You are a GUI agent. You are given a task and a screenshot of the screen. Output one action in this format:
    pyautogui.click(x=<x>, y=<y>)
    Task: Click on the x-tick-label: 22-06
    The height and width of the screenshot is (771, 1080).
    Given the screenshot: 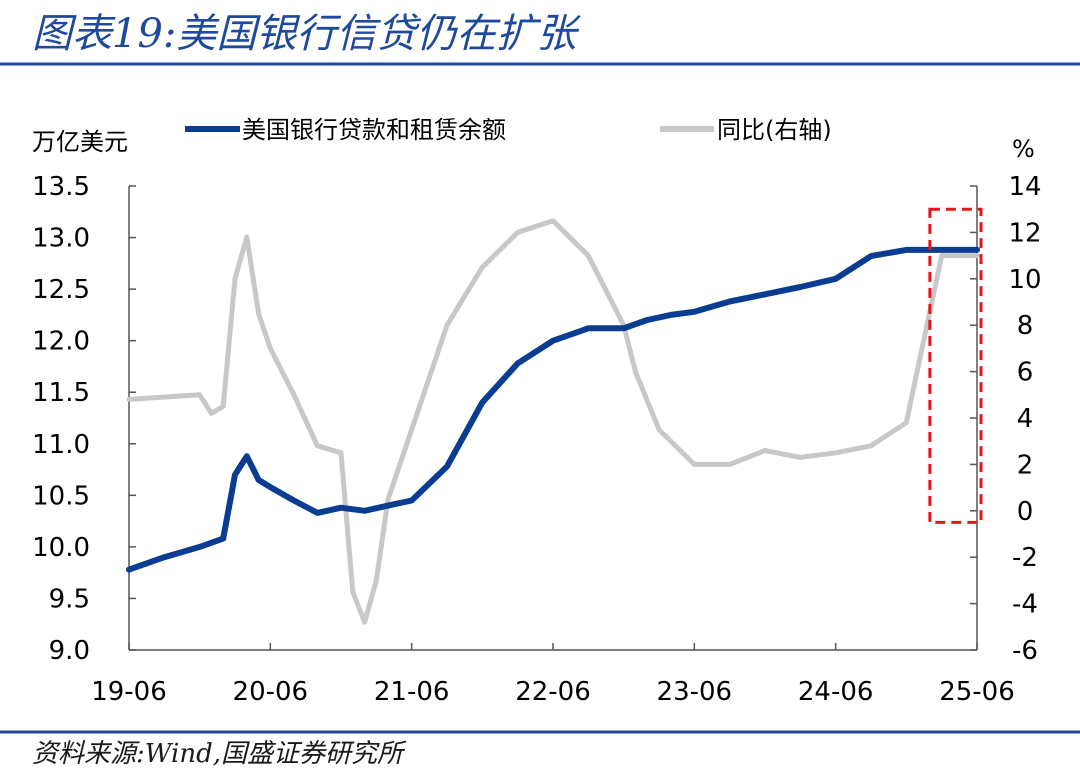 What is the action you would take?
    pyautogui.click(x=553, y=692)
    